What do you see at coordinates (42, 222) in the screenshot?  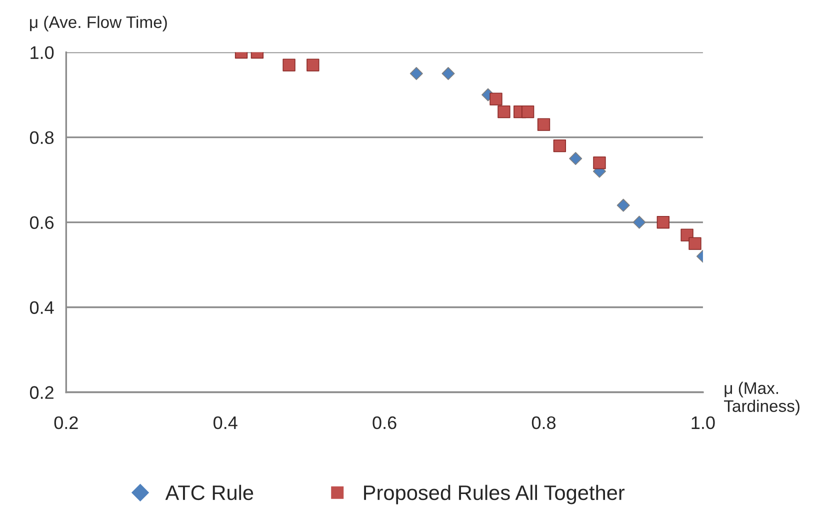 I see `y-tick-label: 0.6` at bounding box center [42, 222].